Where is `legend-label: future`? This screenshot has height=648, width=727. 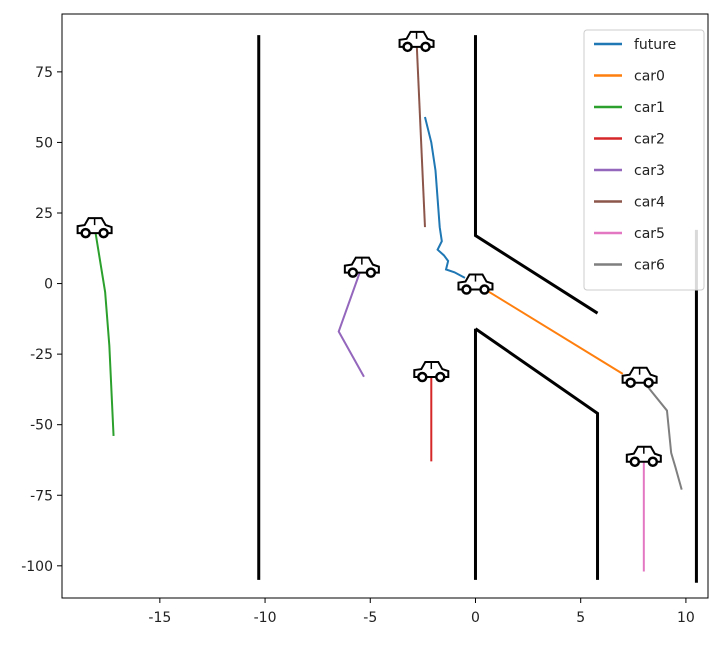 legend-label: future is located at coordinates (655, 45).